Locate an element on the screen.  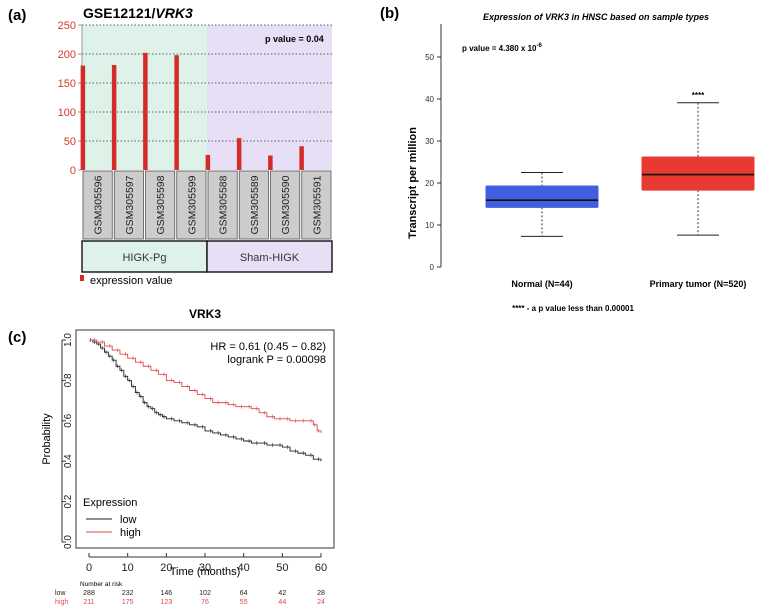
x-tick-label: GSM305589 is located at coordinates (255, 204).